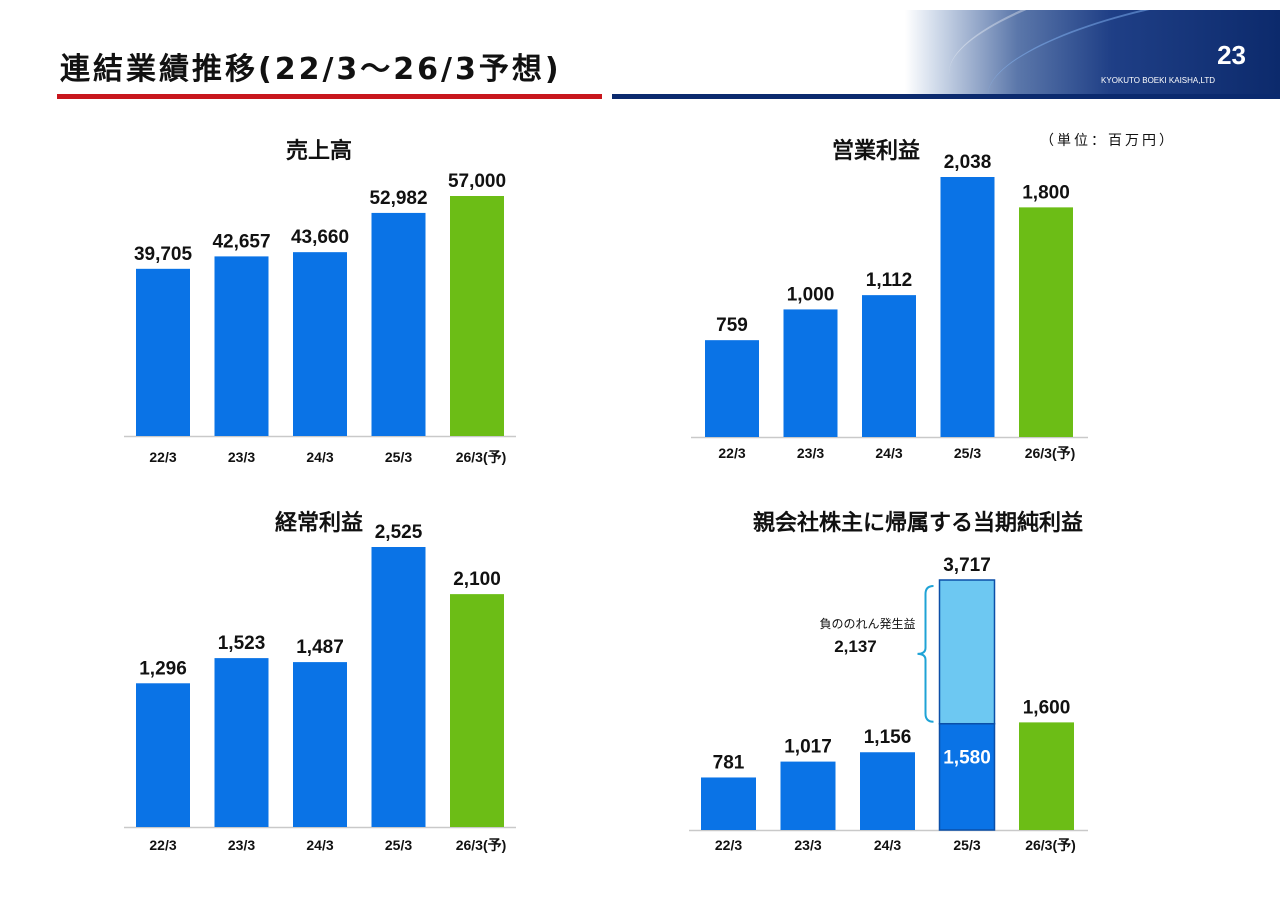  What do you see at coordinates (318, 151) in the screenshot?
I see `chart-title-sales: 売上高` at bounding box center [318, 151].